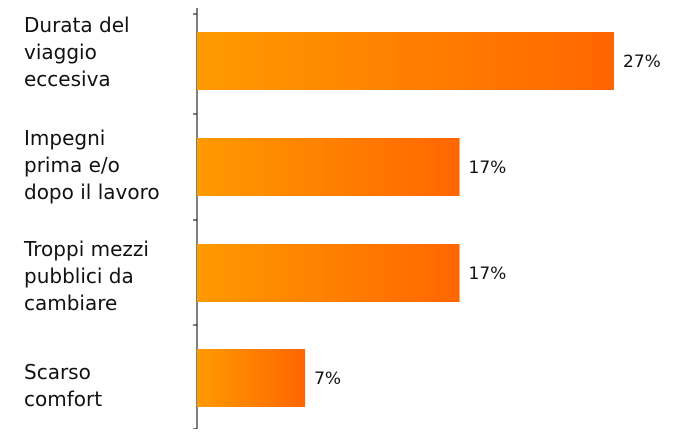 The image size is (675, 434). I want to click on category-label-scarso-comfort: Scarso comfort, so click(63, 385).